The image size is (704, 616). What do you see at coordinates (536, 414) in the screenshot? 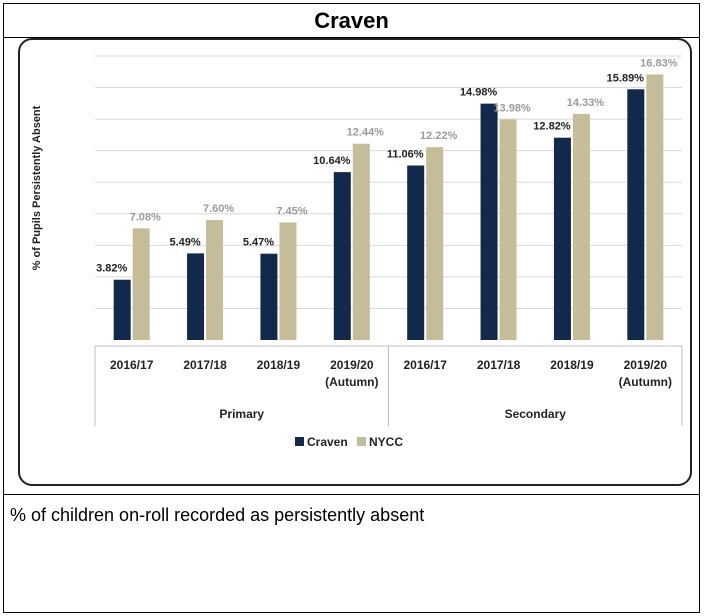
I see `group-label: Secondary` at bounding box center [536, 414].